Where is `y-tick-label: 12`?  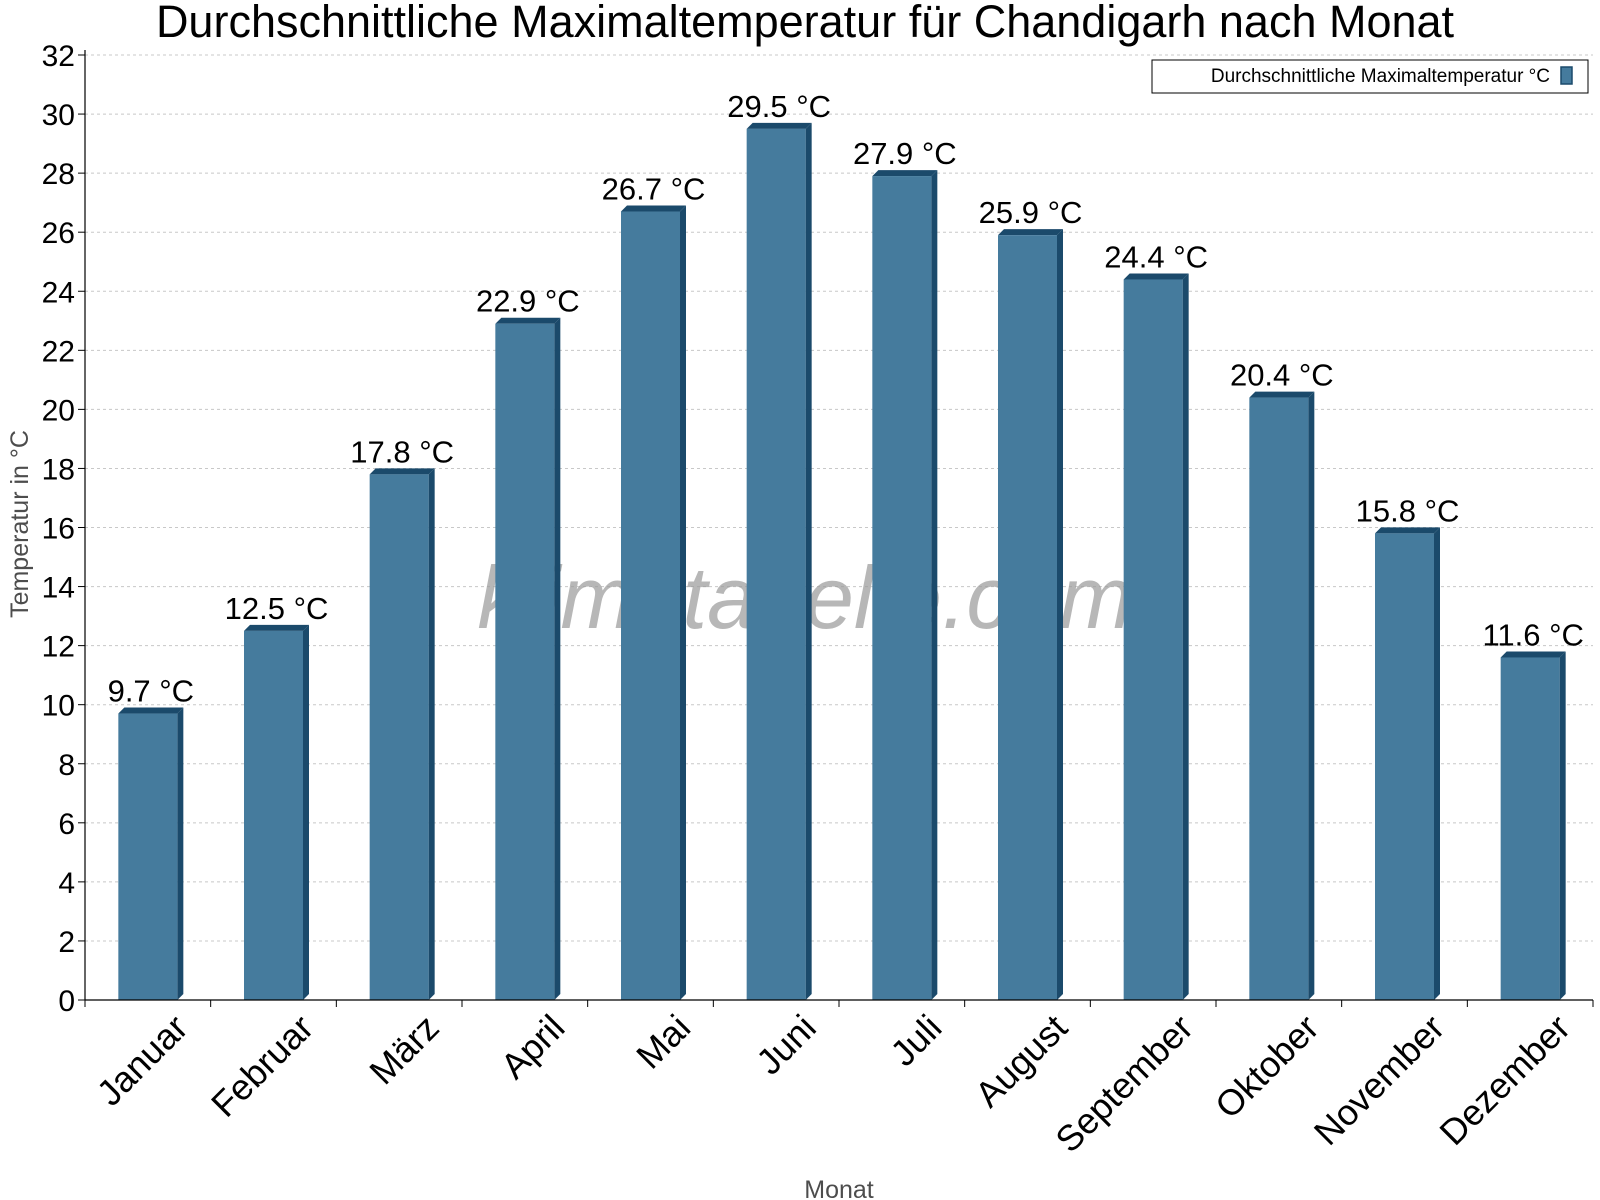
y-tick-label: 12 is located at coordinates (58, 647).